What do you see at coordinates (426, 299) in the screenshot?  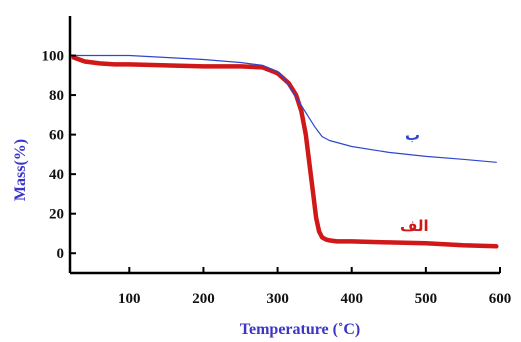 I see `x-tick-label: 500` at bounding box center [426, 299].